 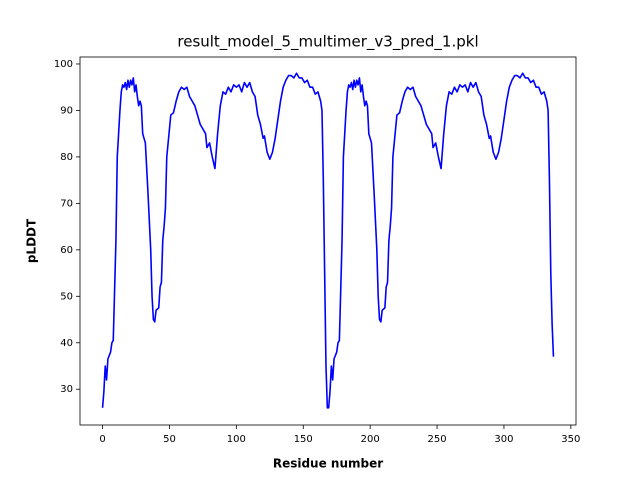 I want to click on x-tick-label: 150, so click(x=303, y=439).